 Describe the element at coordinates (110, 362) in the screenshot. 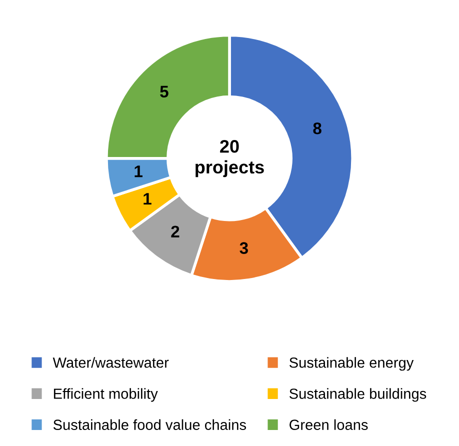

I see `legend-label: Water/wastewater` at that location.